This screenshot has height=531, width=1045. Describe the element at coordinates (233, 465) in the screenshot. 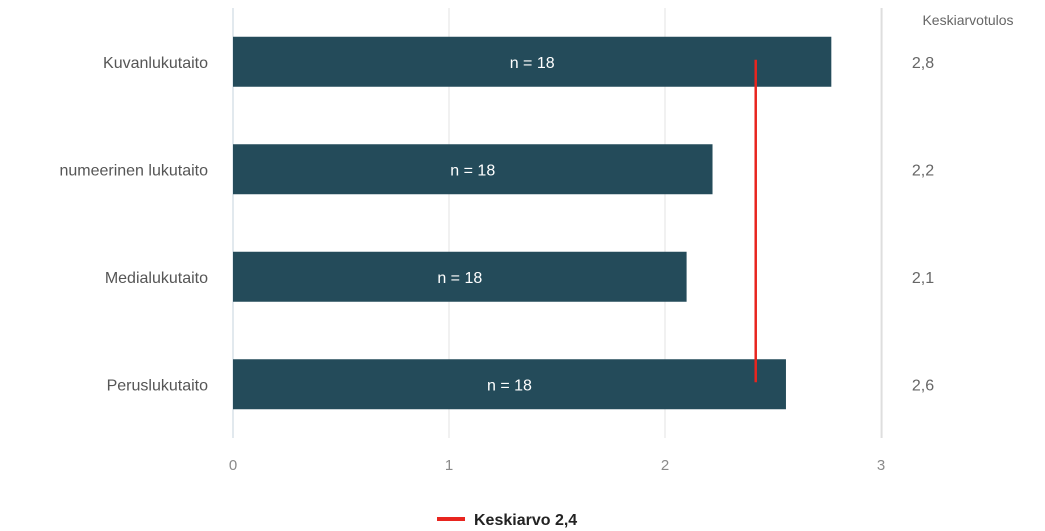

I see `x-tick-label: 0` at that location.